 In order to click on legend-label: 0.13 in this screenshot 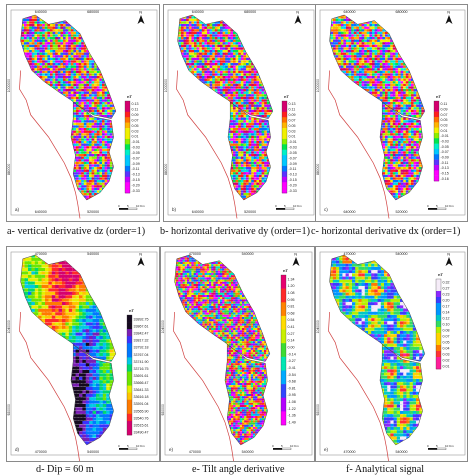, I will do `click(292, 104)`.